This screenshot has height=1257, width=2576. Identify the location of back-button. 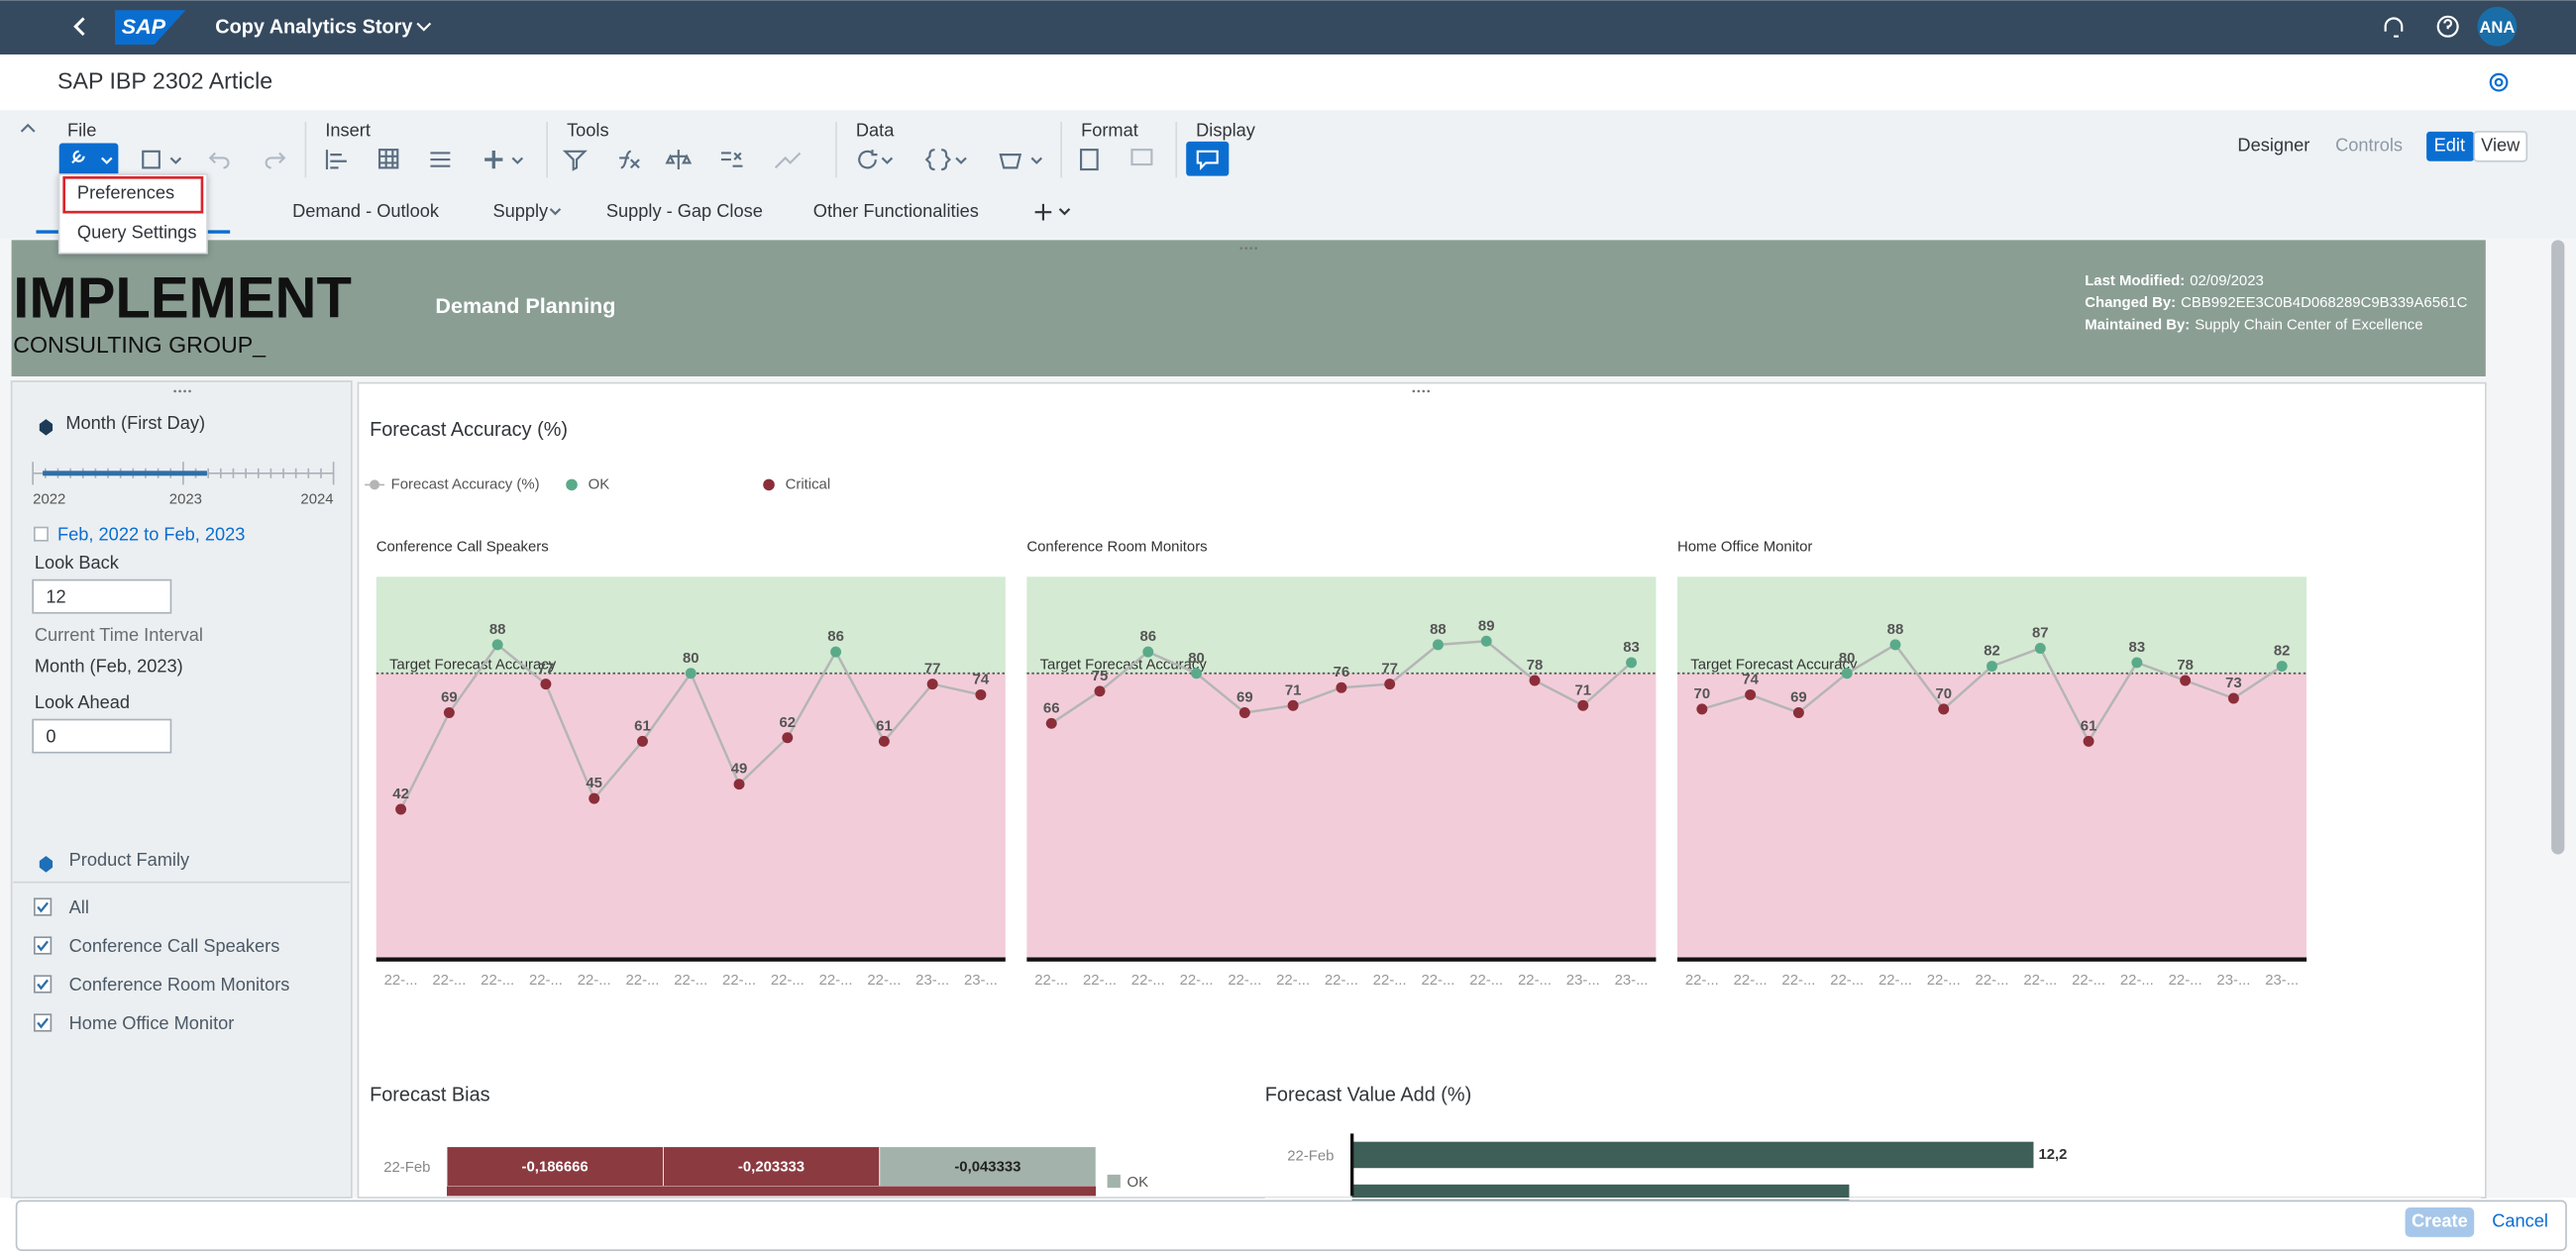
(79, 27).